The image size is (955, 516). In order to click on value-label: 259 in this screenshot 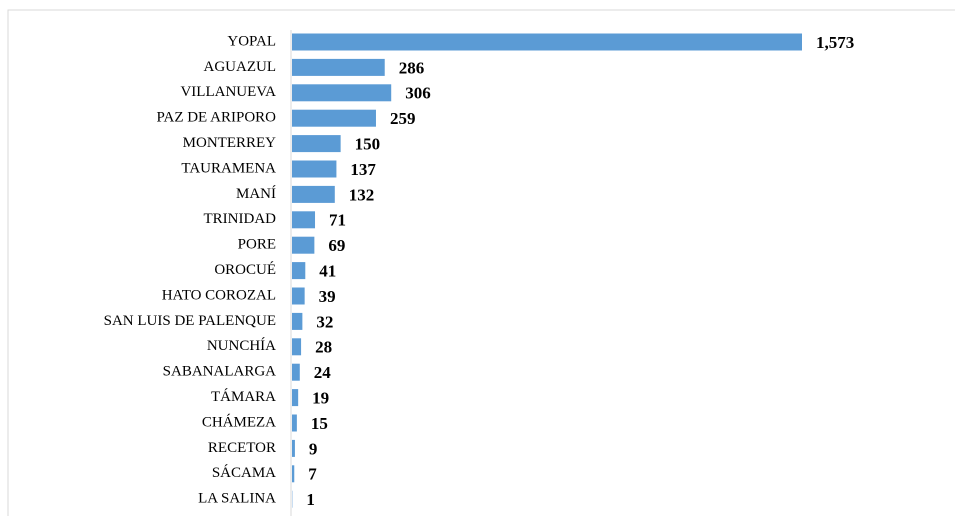, I will do `click(403, 118)`.